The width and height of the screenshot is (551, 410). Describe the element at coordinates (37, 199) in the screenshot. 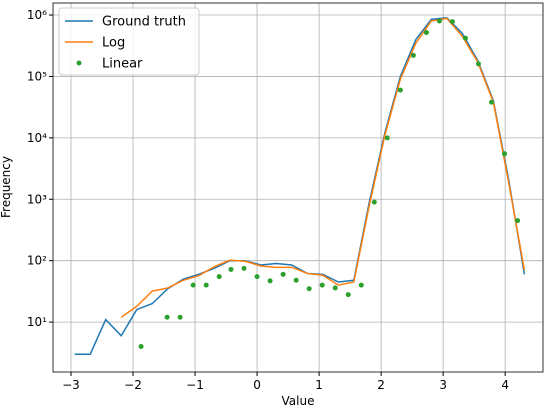

I see `y-tick-label: 10³` at that location.